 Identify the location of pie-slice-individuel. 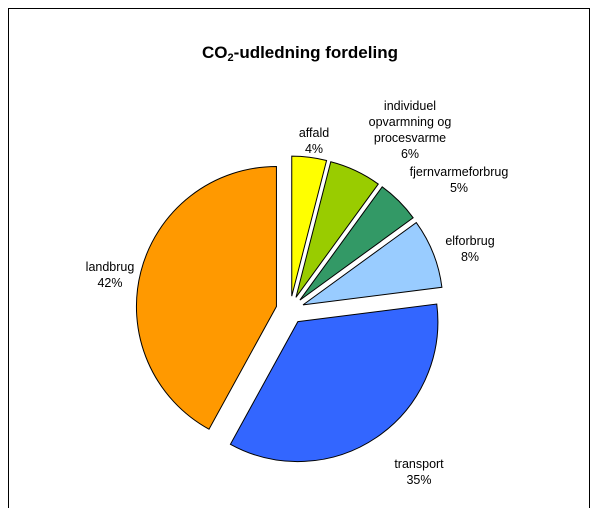
(337, 229).